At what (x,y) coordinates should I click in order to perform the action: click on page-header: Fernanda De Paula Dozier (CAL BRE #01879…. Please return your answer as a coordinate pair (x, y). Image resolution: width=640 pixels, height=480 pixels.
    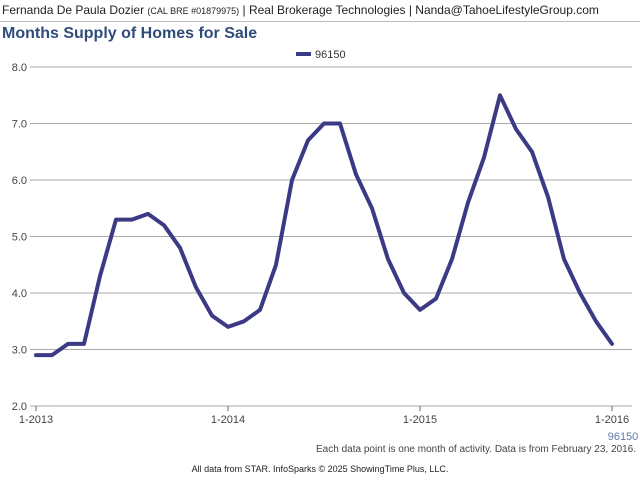
    Looking at the image, I should click on (320, 11).